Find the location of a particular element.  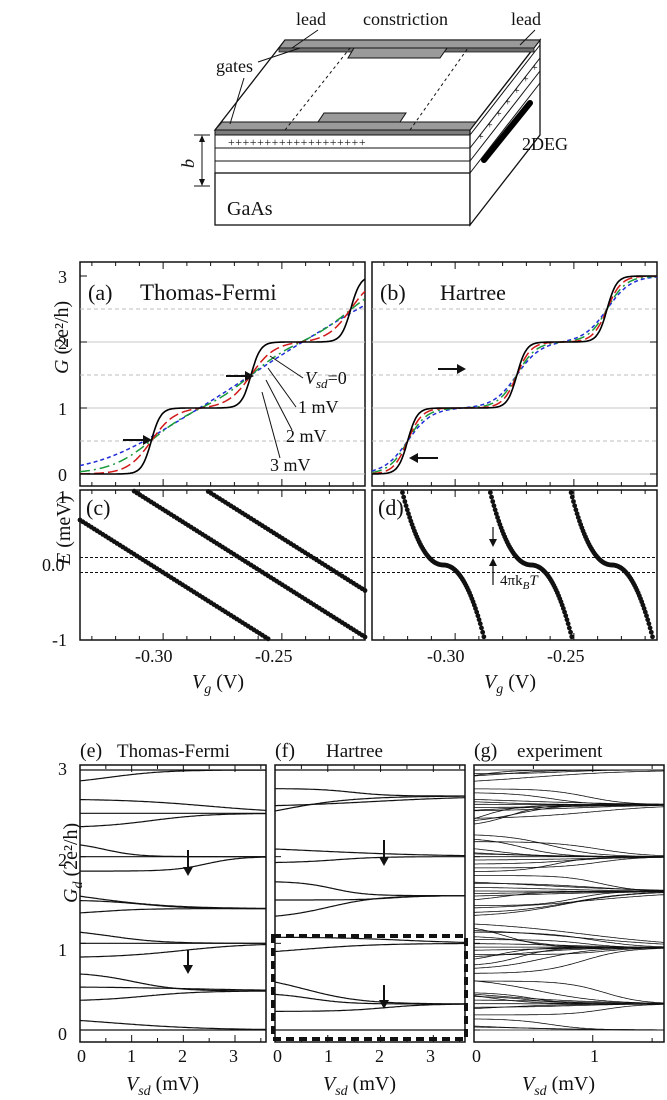

panel-c-frame is located at coordinates (222, 565).